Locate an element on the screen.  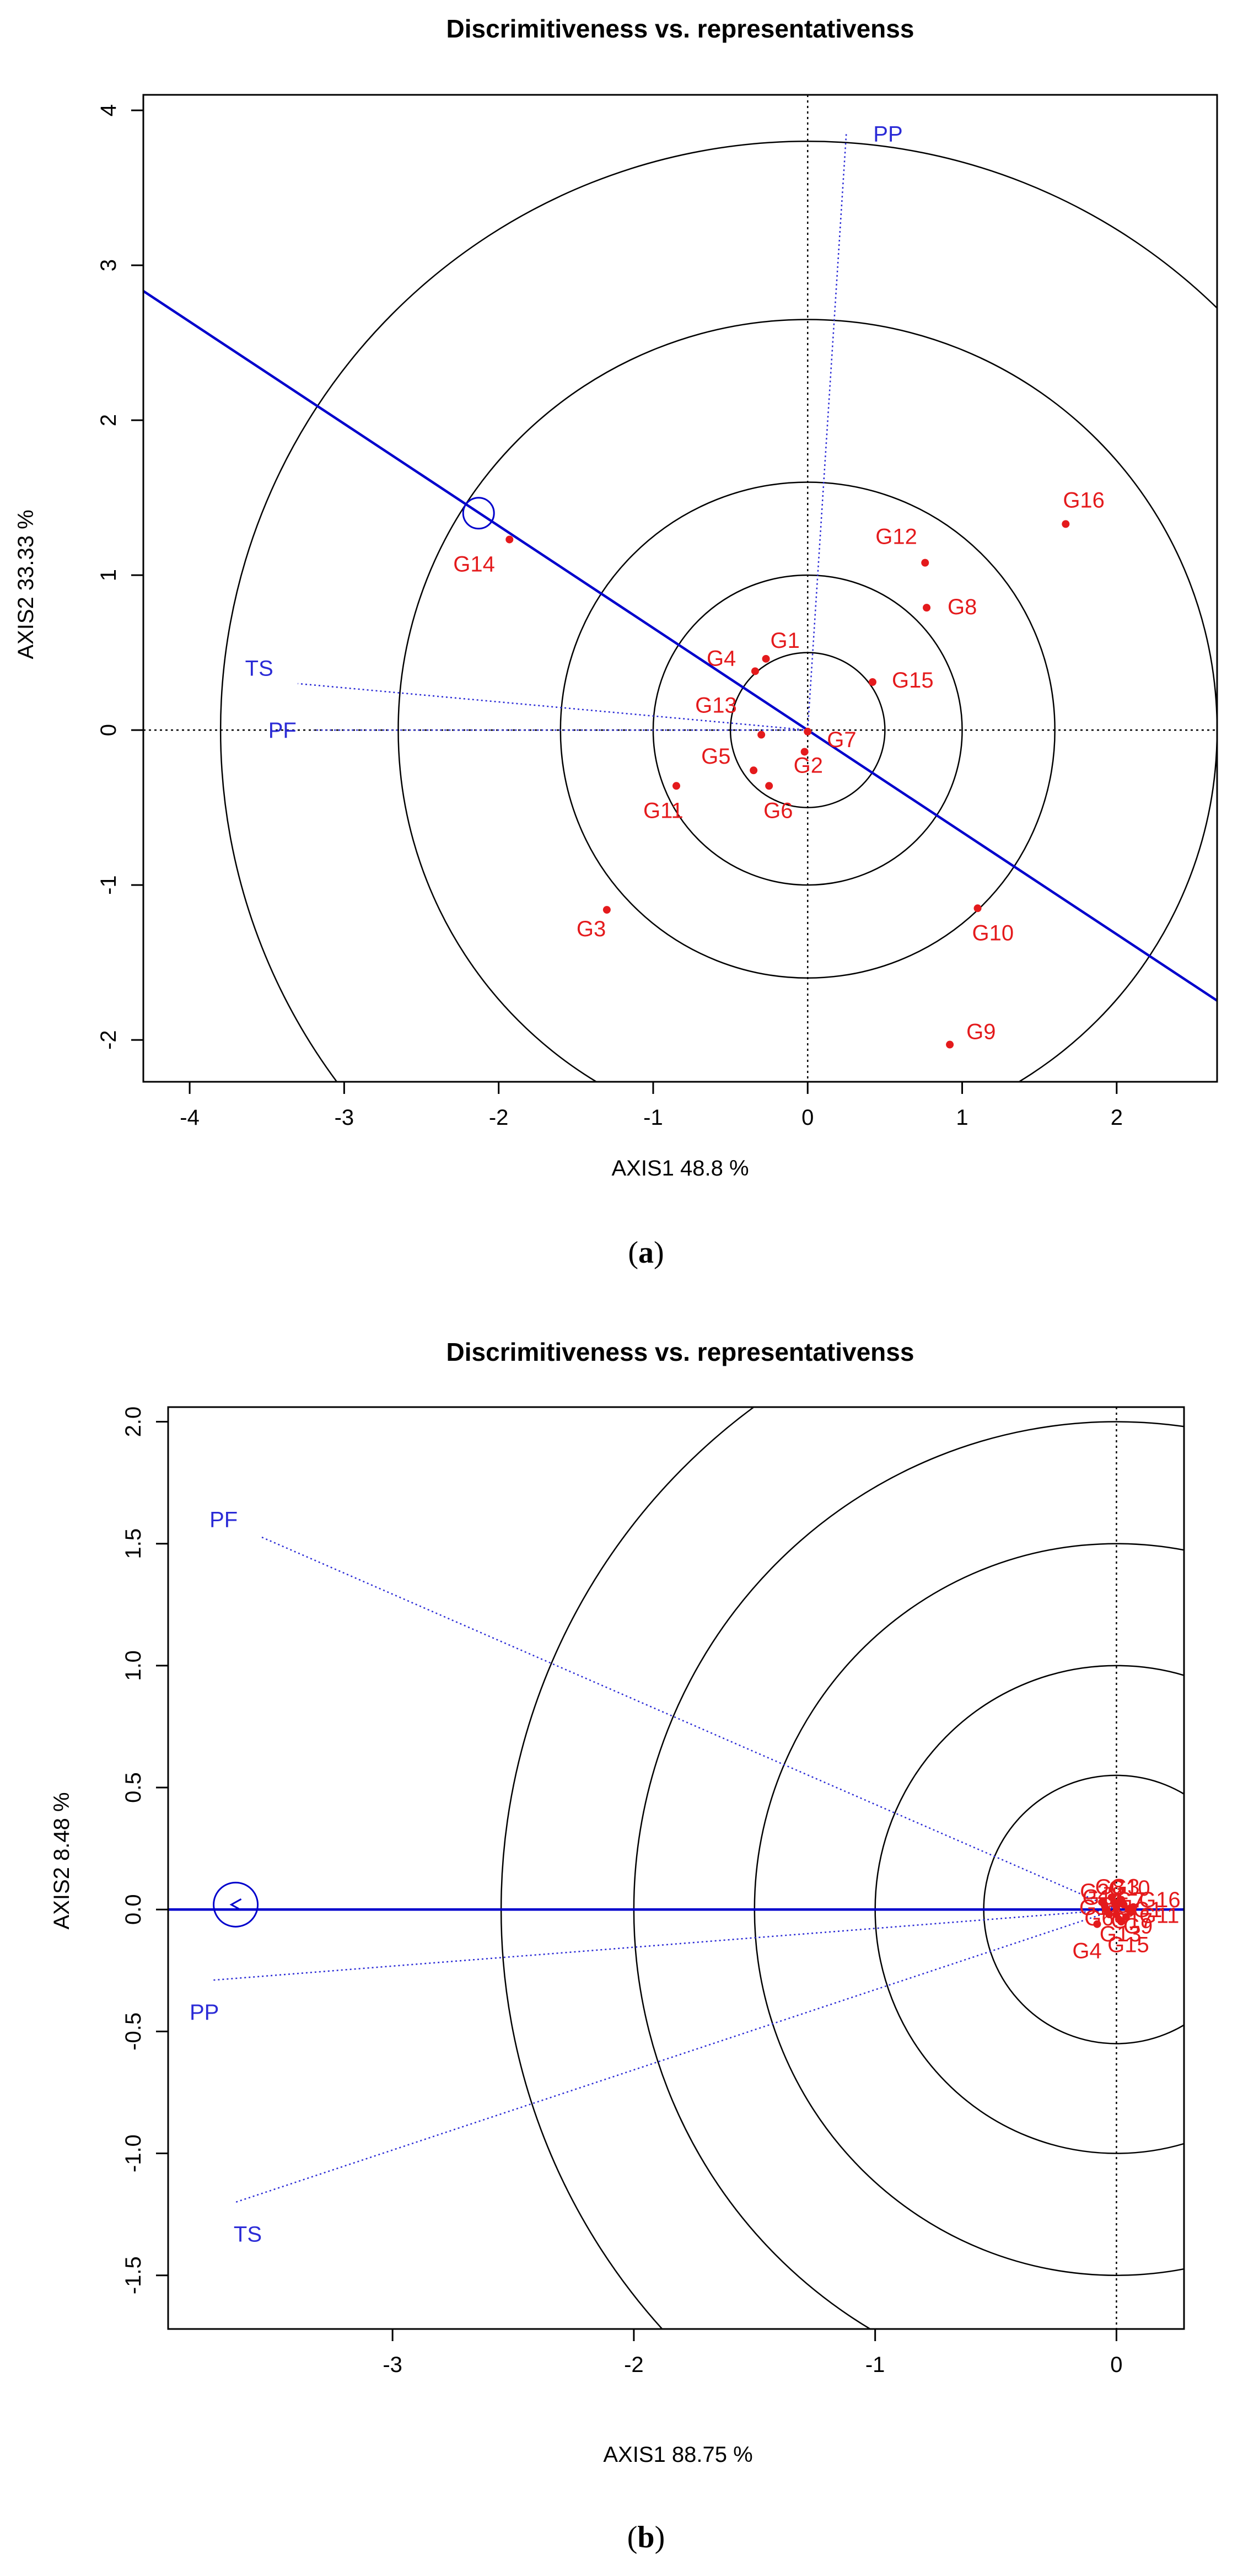
chart-a-genotype-point-g15 is located at coordinates (872, 682).